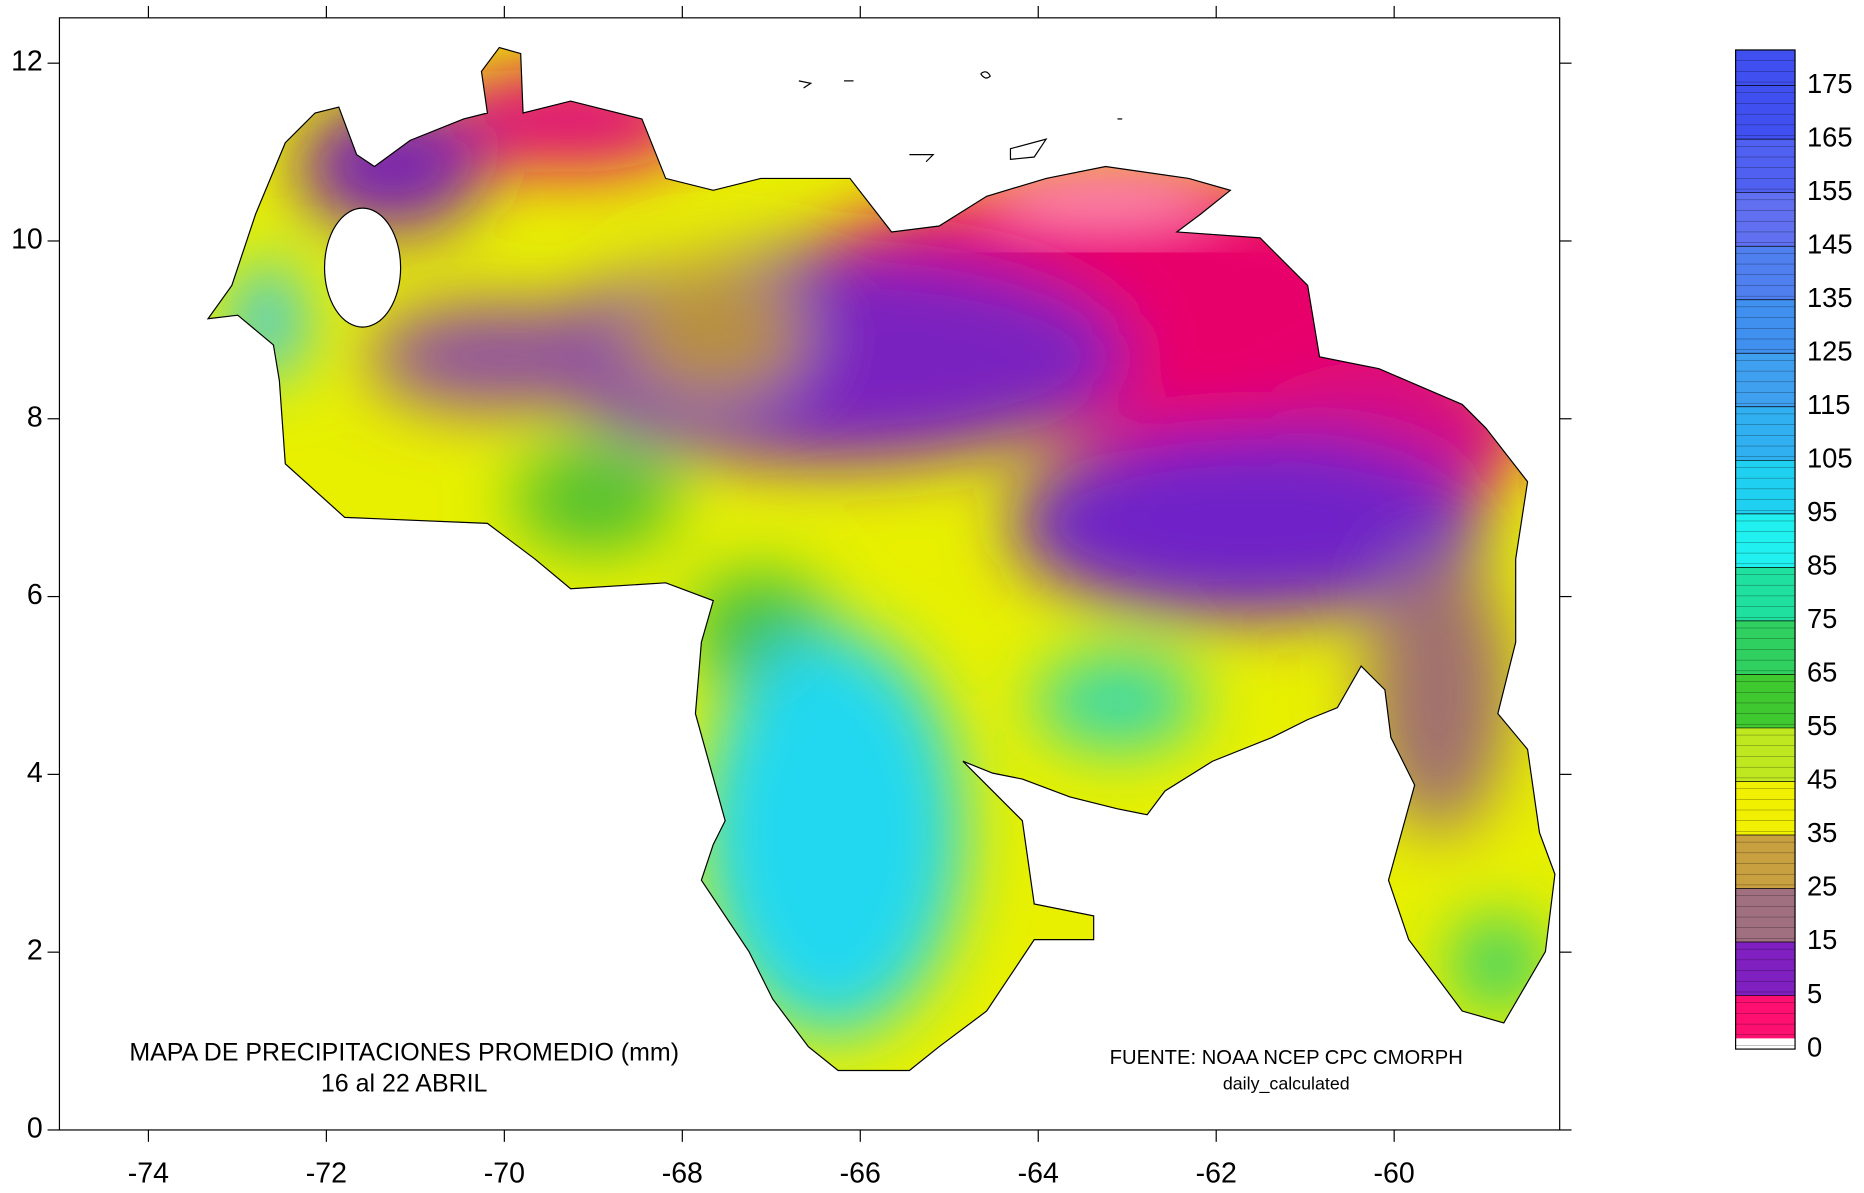 The height and width of the screenshot is (1193, 1864). What do you see at coordinates (1822, 832) in the screenshot?
I see `colorbar-label: 35` at bounding box center [1822, 832].